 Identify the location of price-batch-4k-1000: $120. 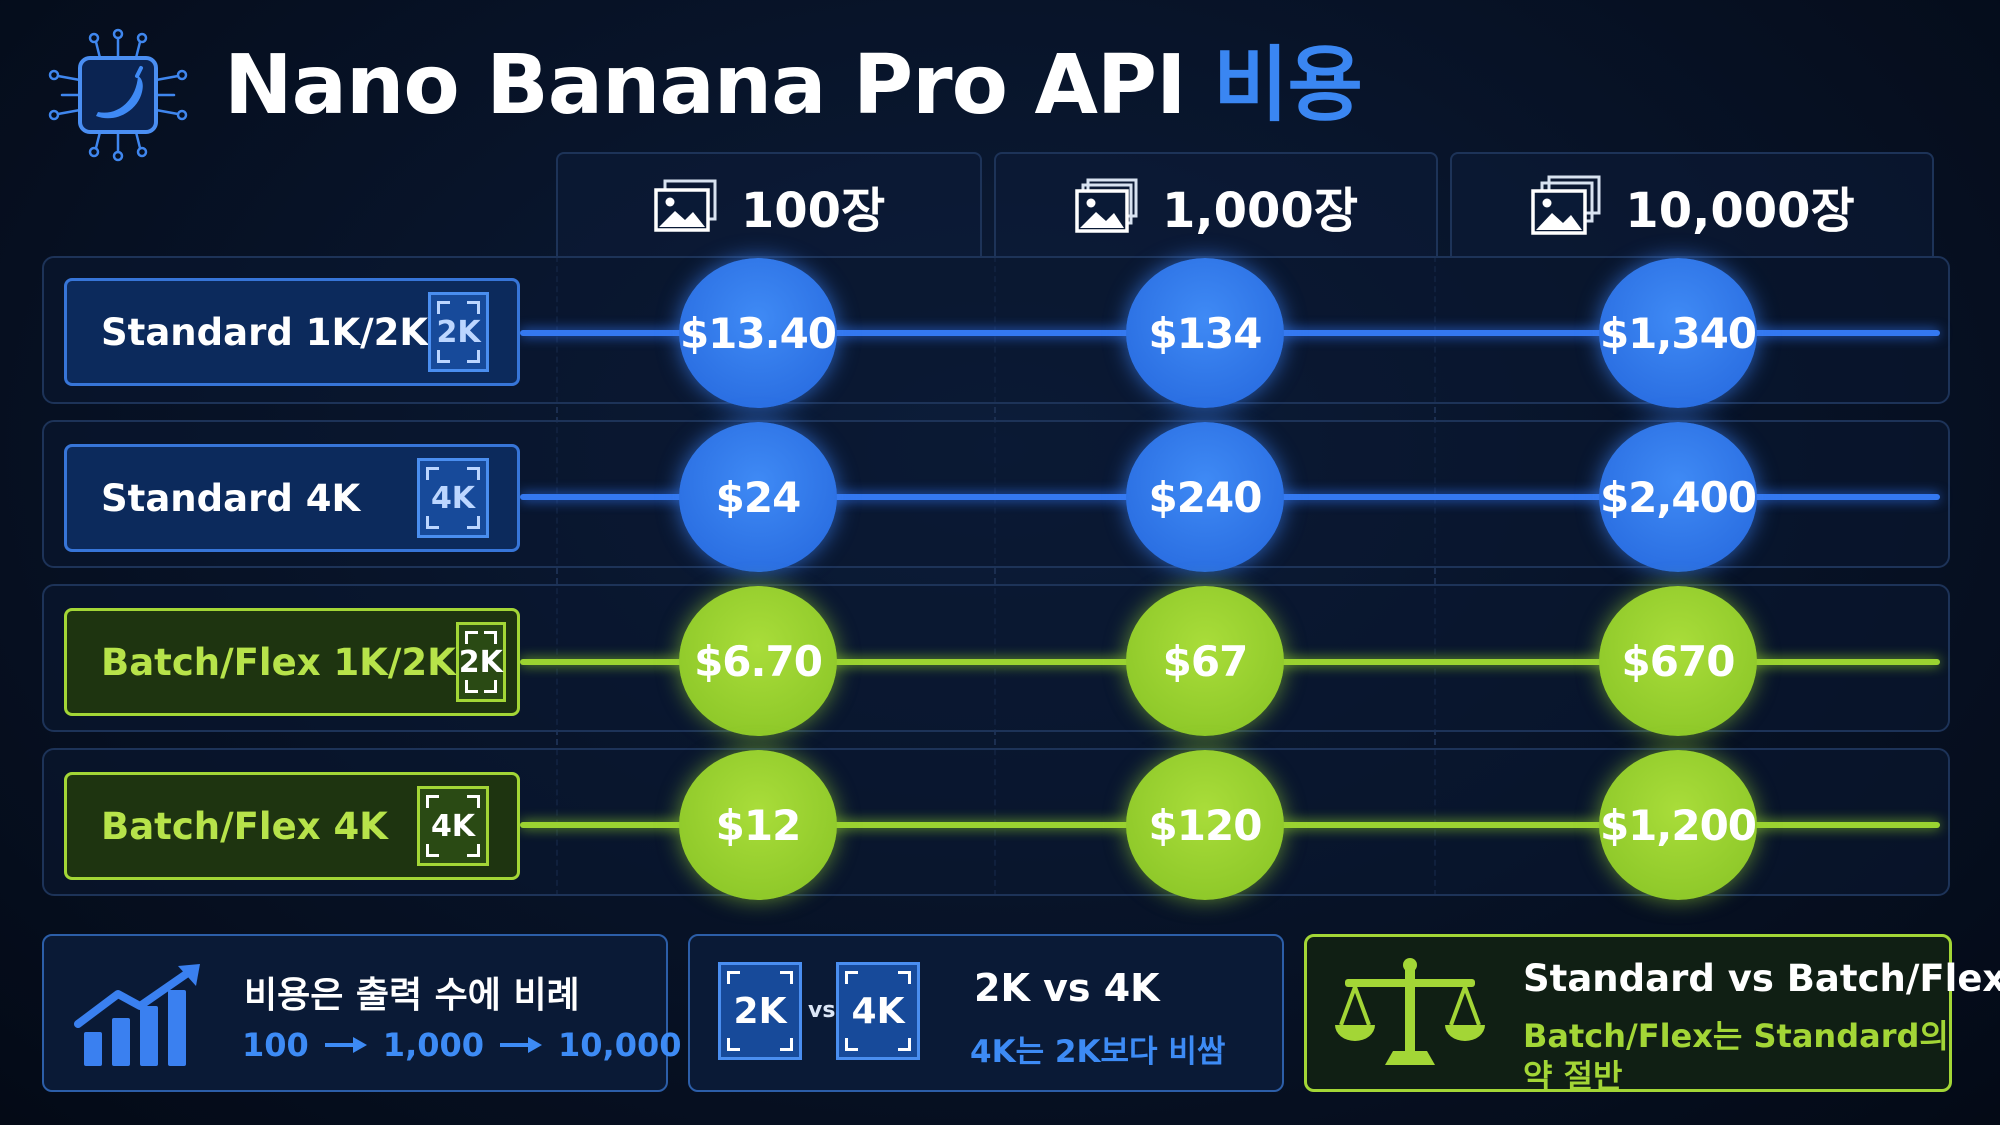
(1205, 825).